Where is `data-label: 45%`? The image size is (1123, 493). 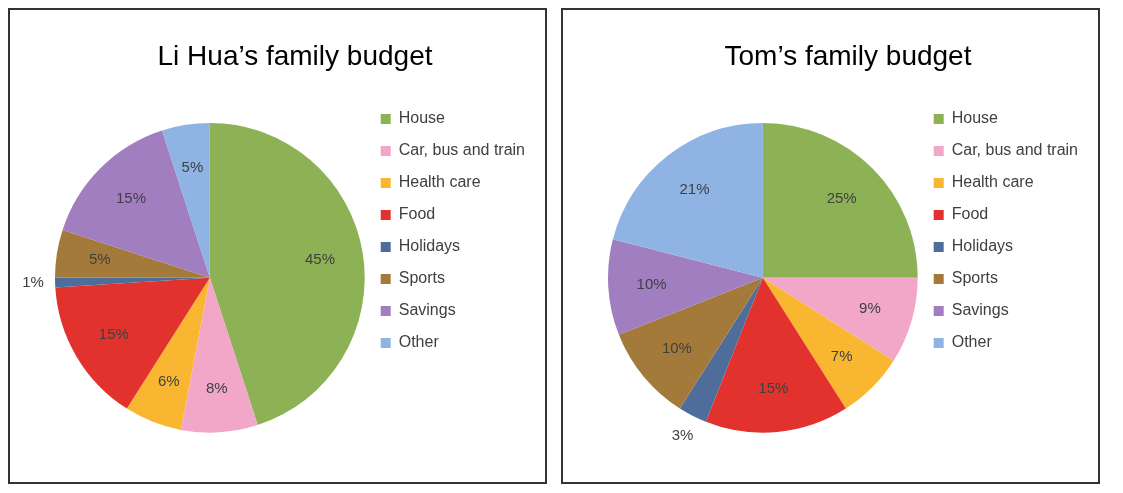
data-label: 45% is located at coordinates (319, 259).